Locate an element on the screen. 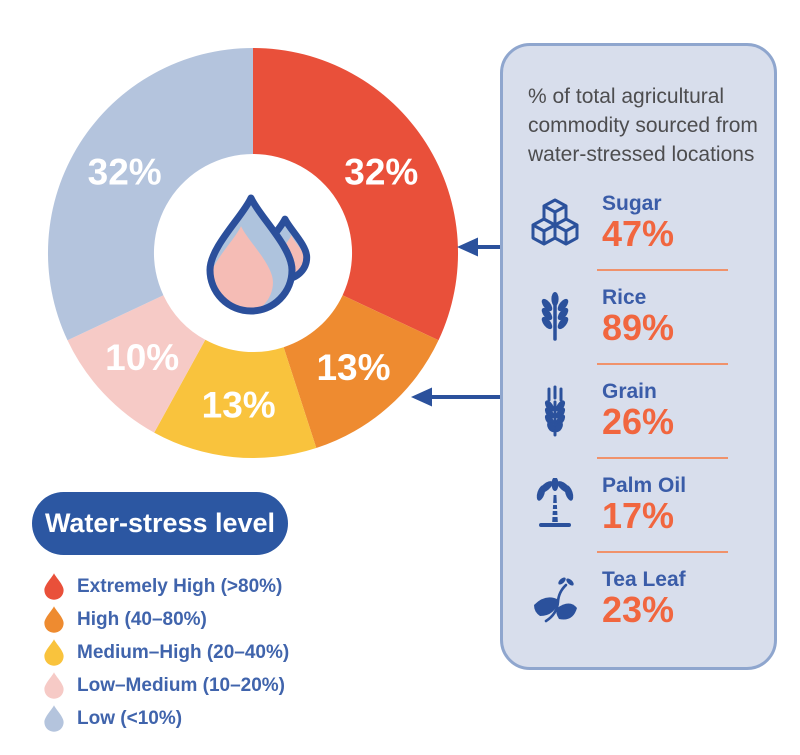  legend-item-label: Medium–High (20–40%) is located at coordinates (183, 652).